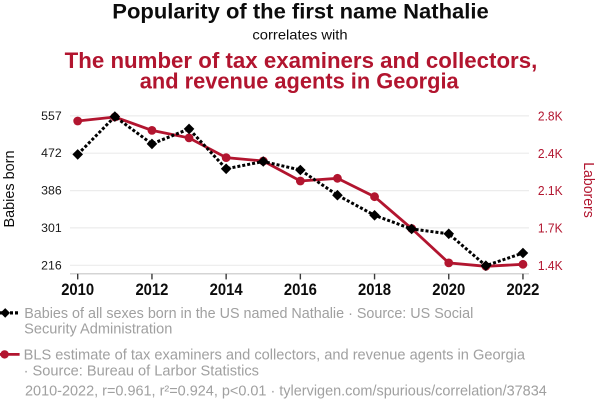  I want to click on svg-text: Babies born, so click(10, 189).